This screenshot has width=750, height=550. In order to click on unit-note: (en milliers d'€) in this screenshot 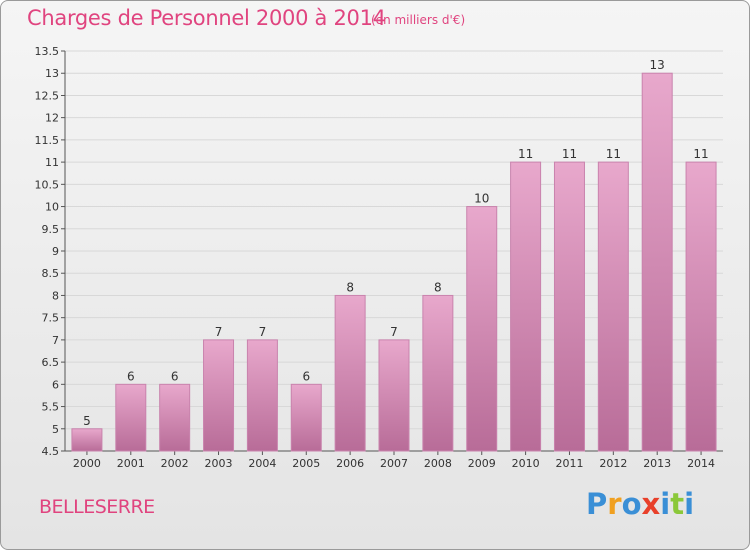, I will do `click(418, 20)`.